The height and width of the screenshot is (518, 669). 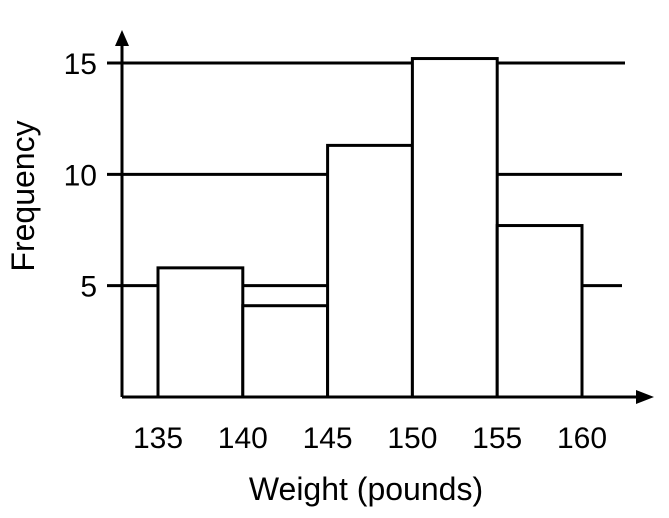 I want to click on x-tick-label: 140, so click(x=243, y=438).